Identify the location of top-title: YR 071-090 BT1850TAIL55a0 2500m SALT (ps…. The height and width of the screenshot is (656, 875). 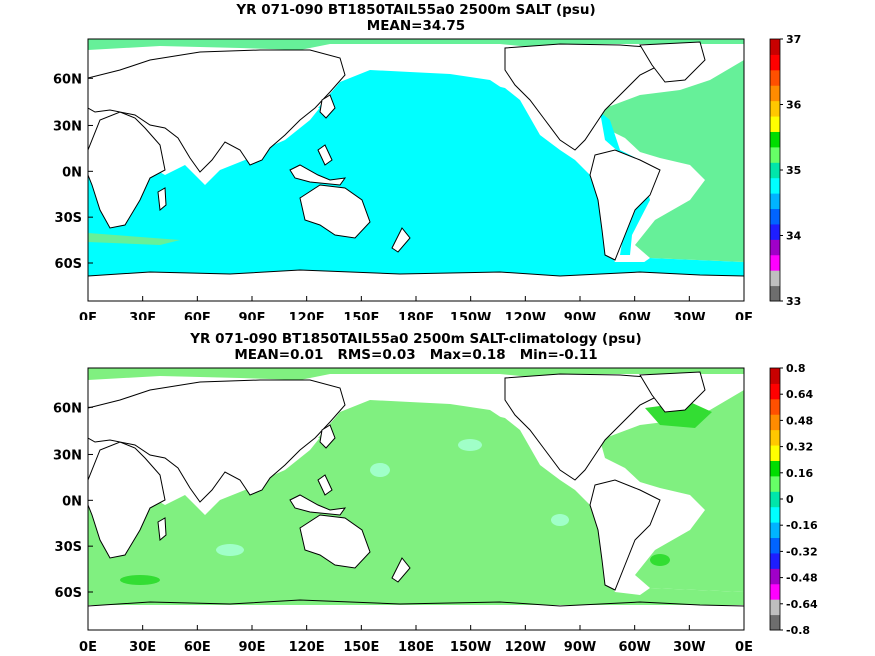
(416, 10).